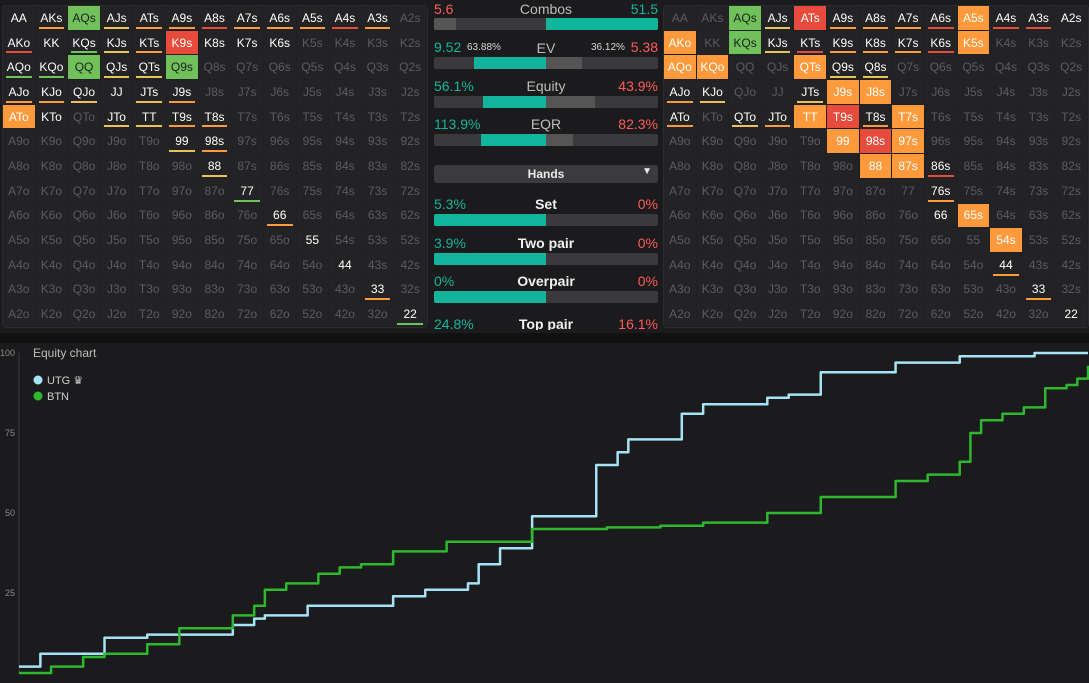  Describe the element at coordinates (410, 191) in the screenshot. I see `hand-cell: 72s` at that location.